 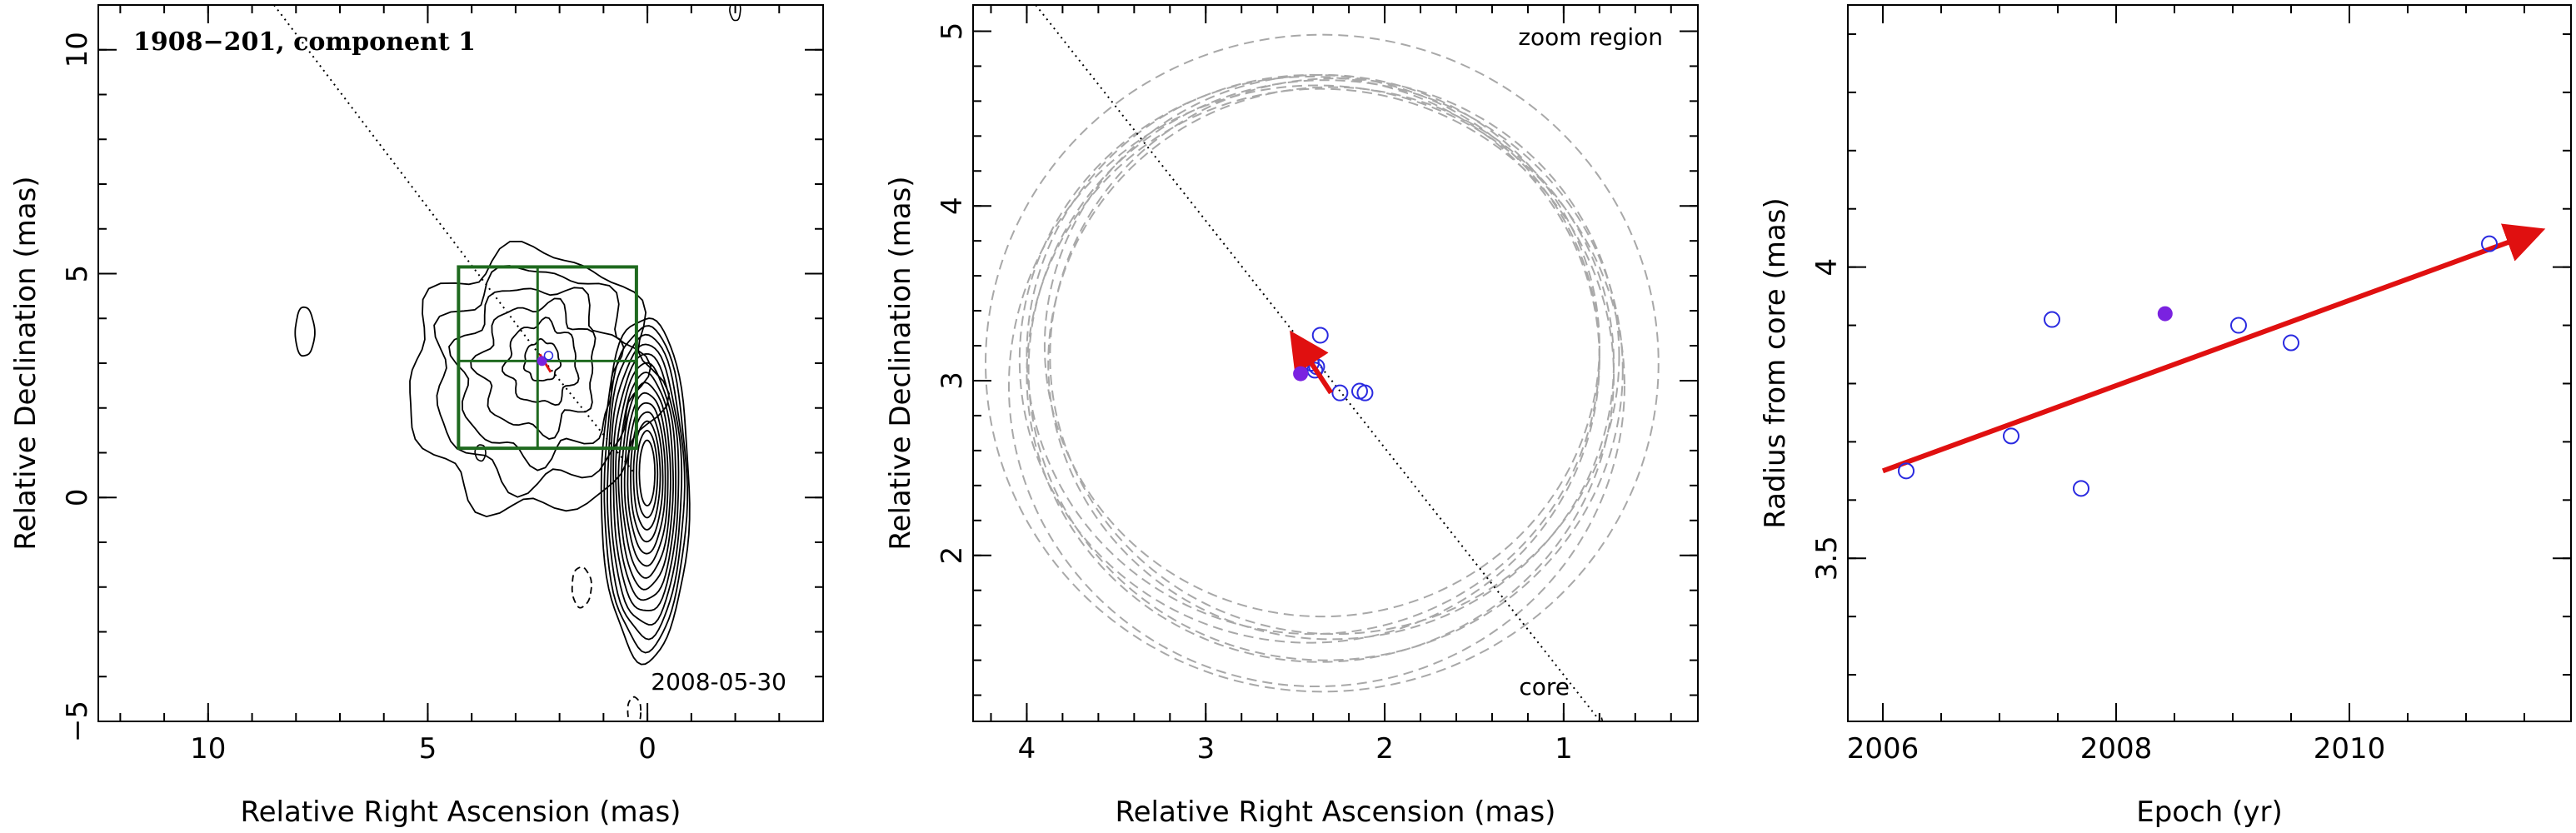 I want to click on y-tick-label: 3, so click(x=952, y=381).